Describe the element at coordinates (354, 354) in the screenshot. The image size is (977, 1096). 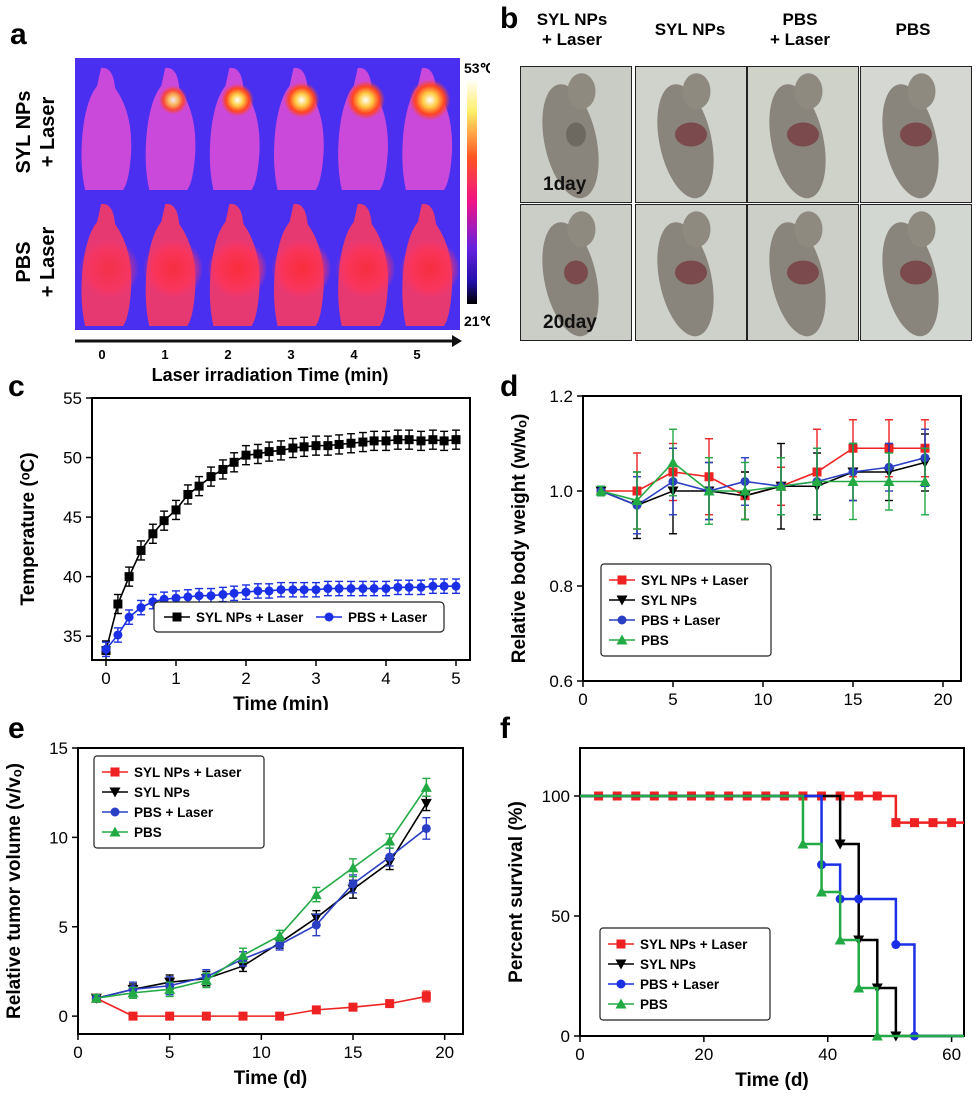
I see `thermal-time-tick: 4` at that location.